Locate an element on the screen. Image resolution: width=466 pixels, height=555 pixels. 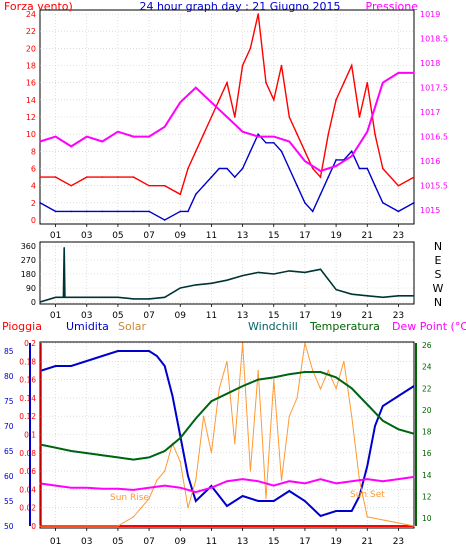
x-tick-label: 09 is located at coordinates (181, 316).